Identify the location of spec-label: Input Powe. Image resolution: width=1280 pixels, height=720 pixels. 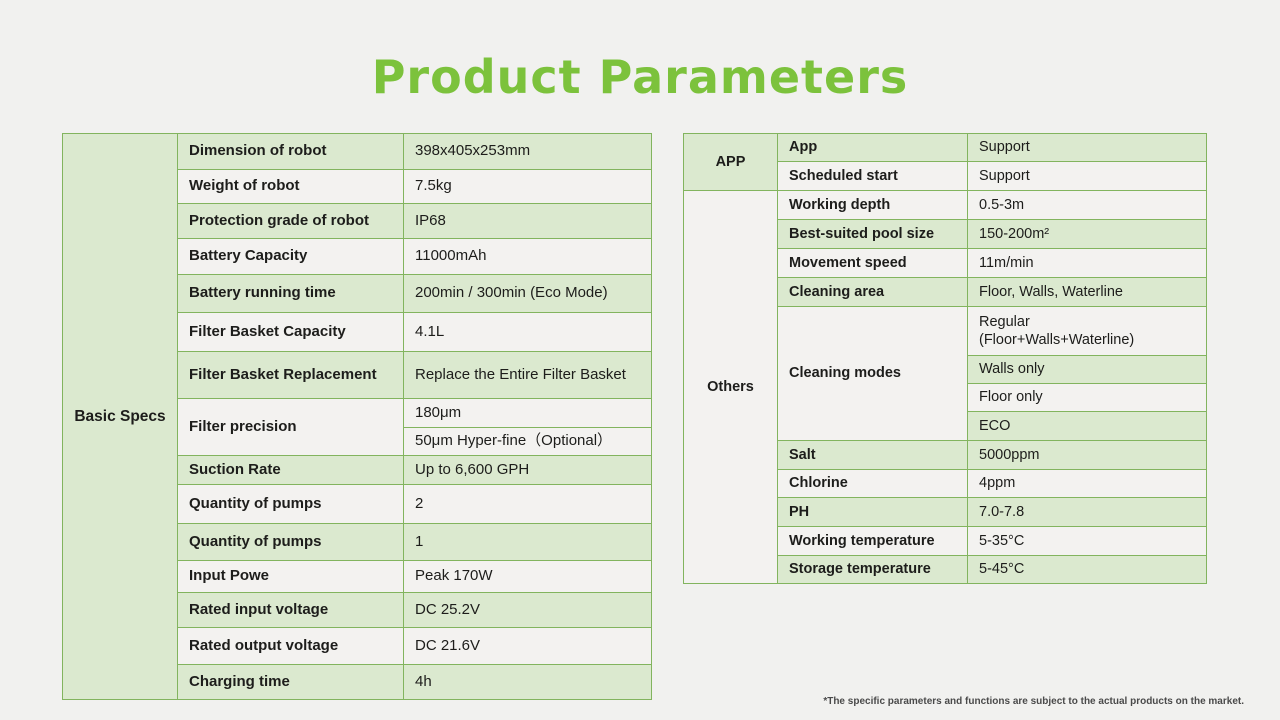
(290, 576).